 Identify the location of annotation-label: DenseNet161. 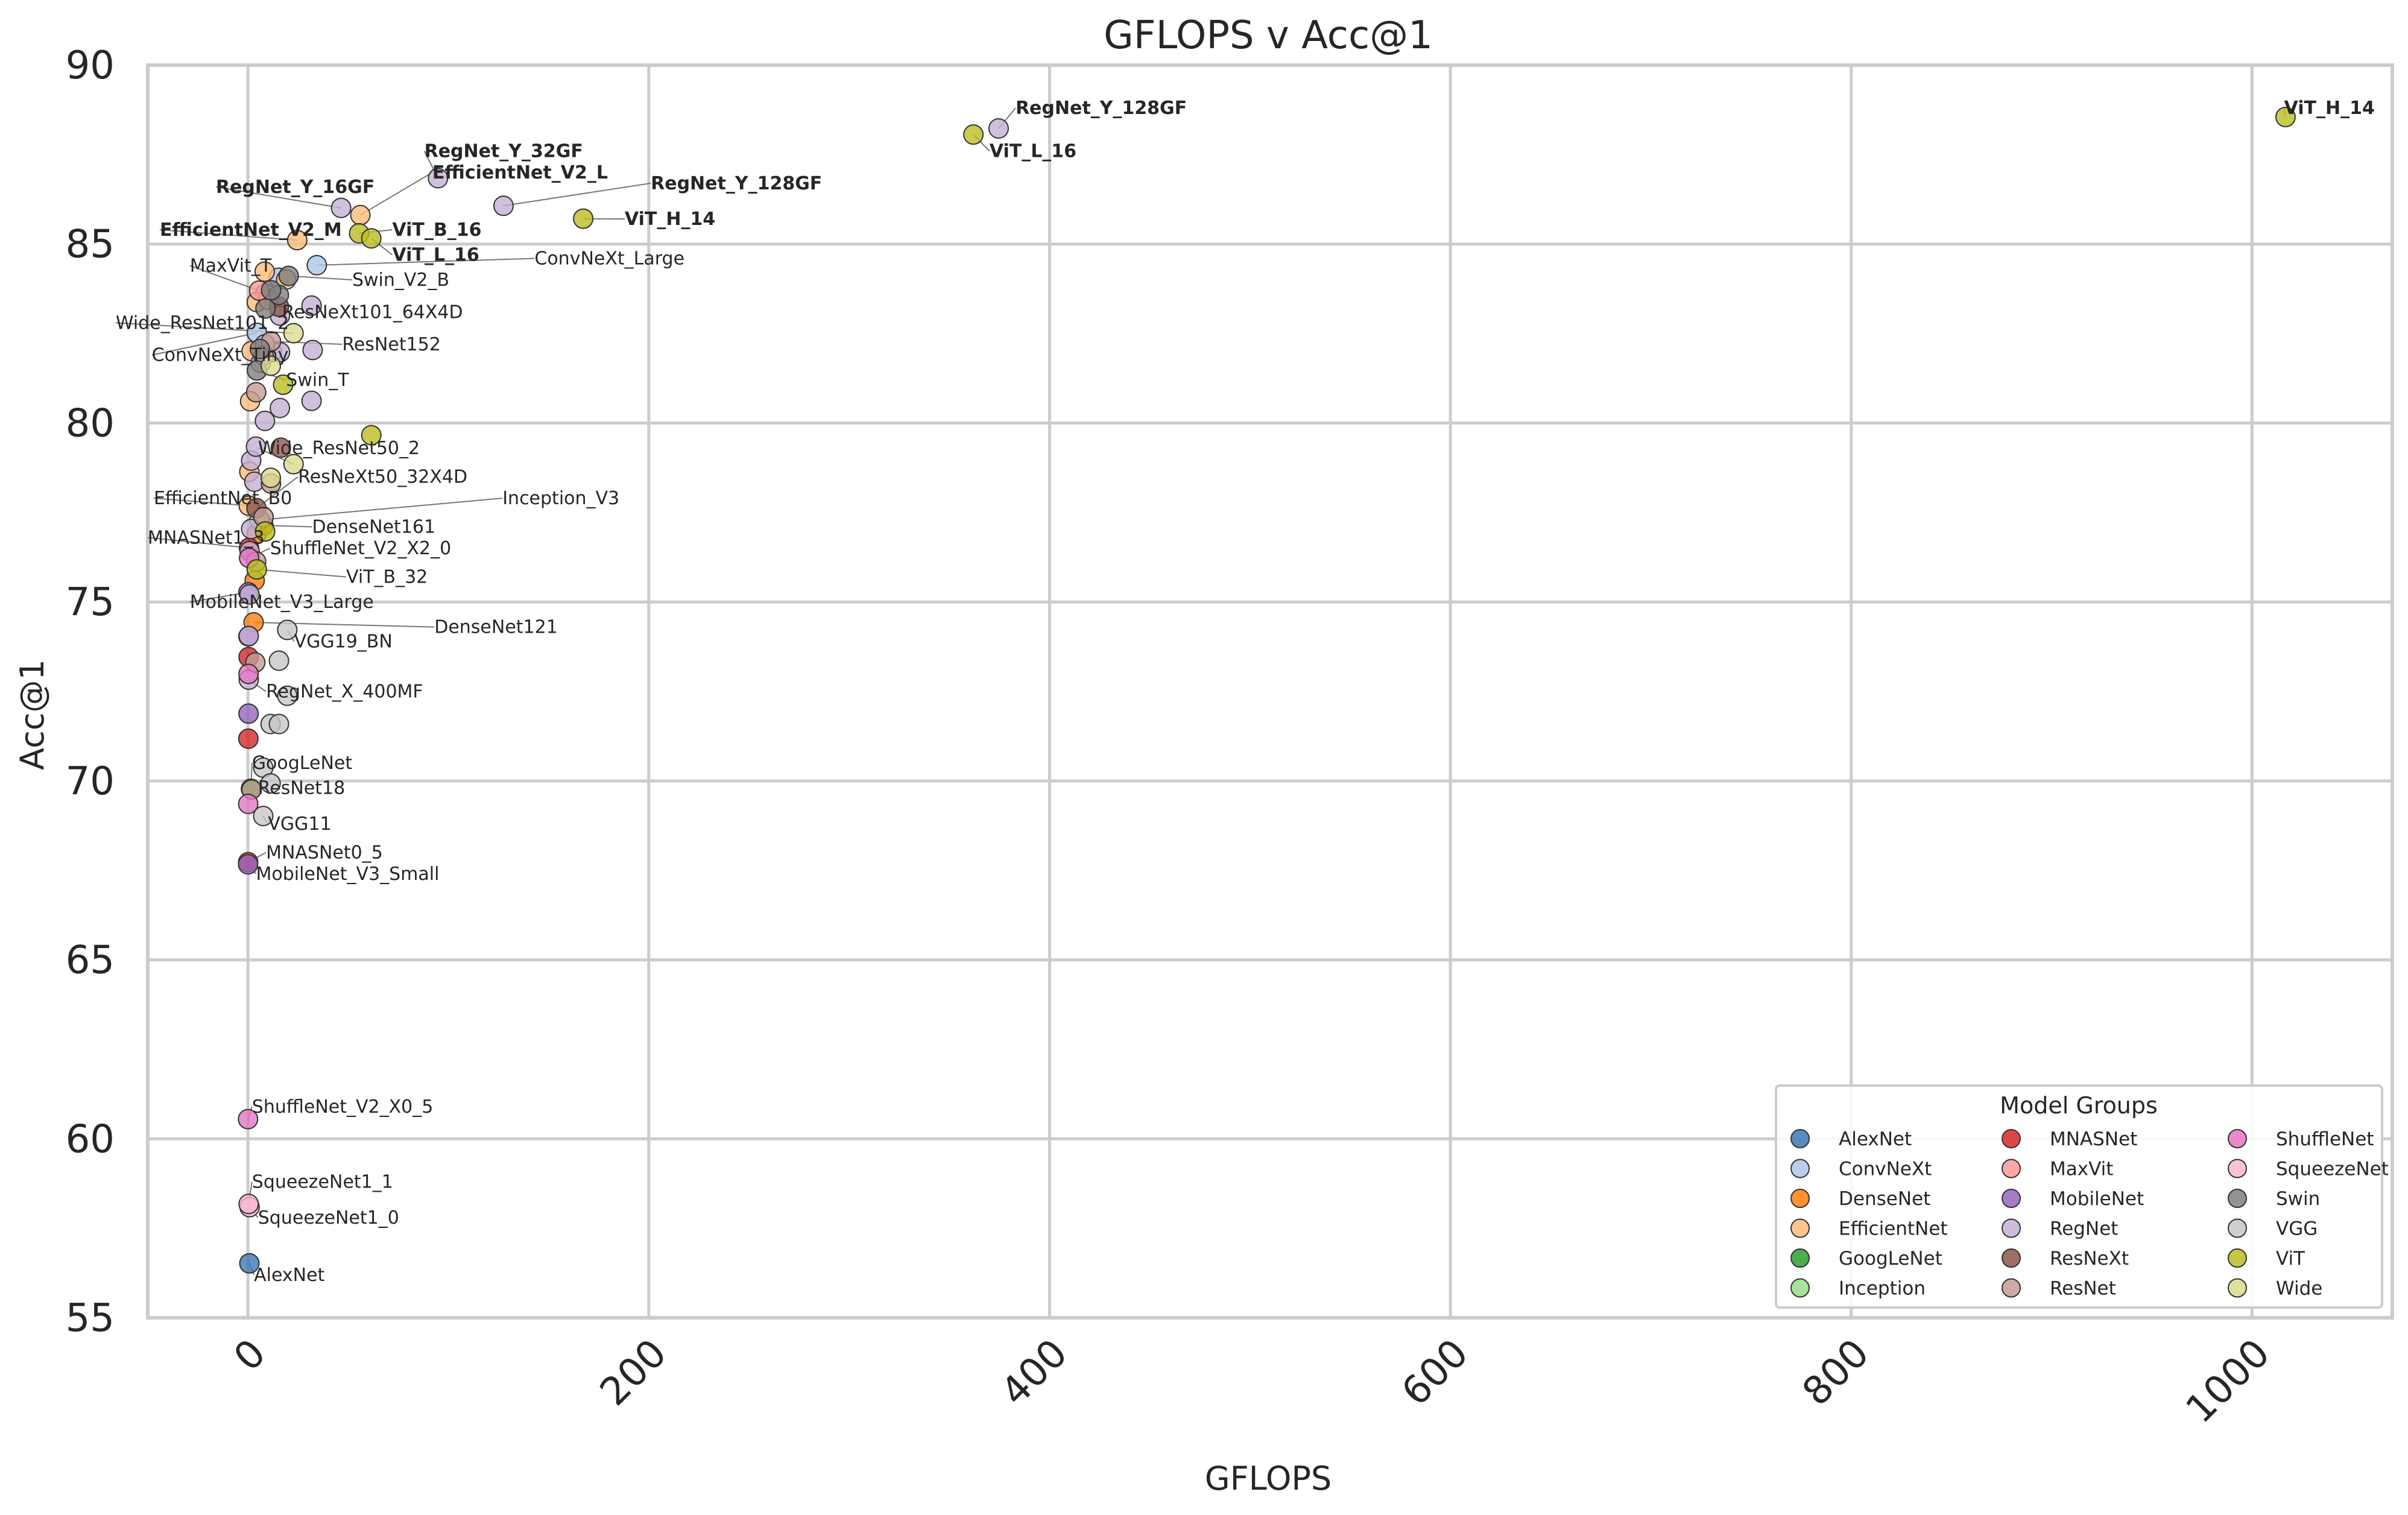
(374, 527).